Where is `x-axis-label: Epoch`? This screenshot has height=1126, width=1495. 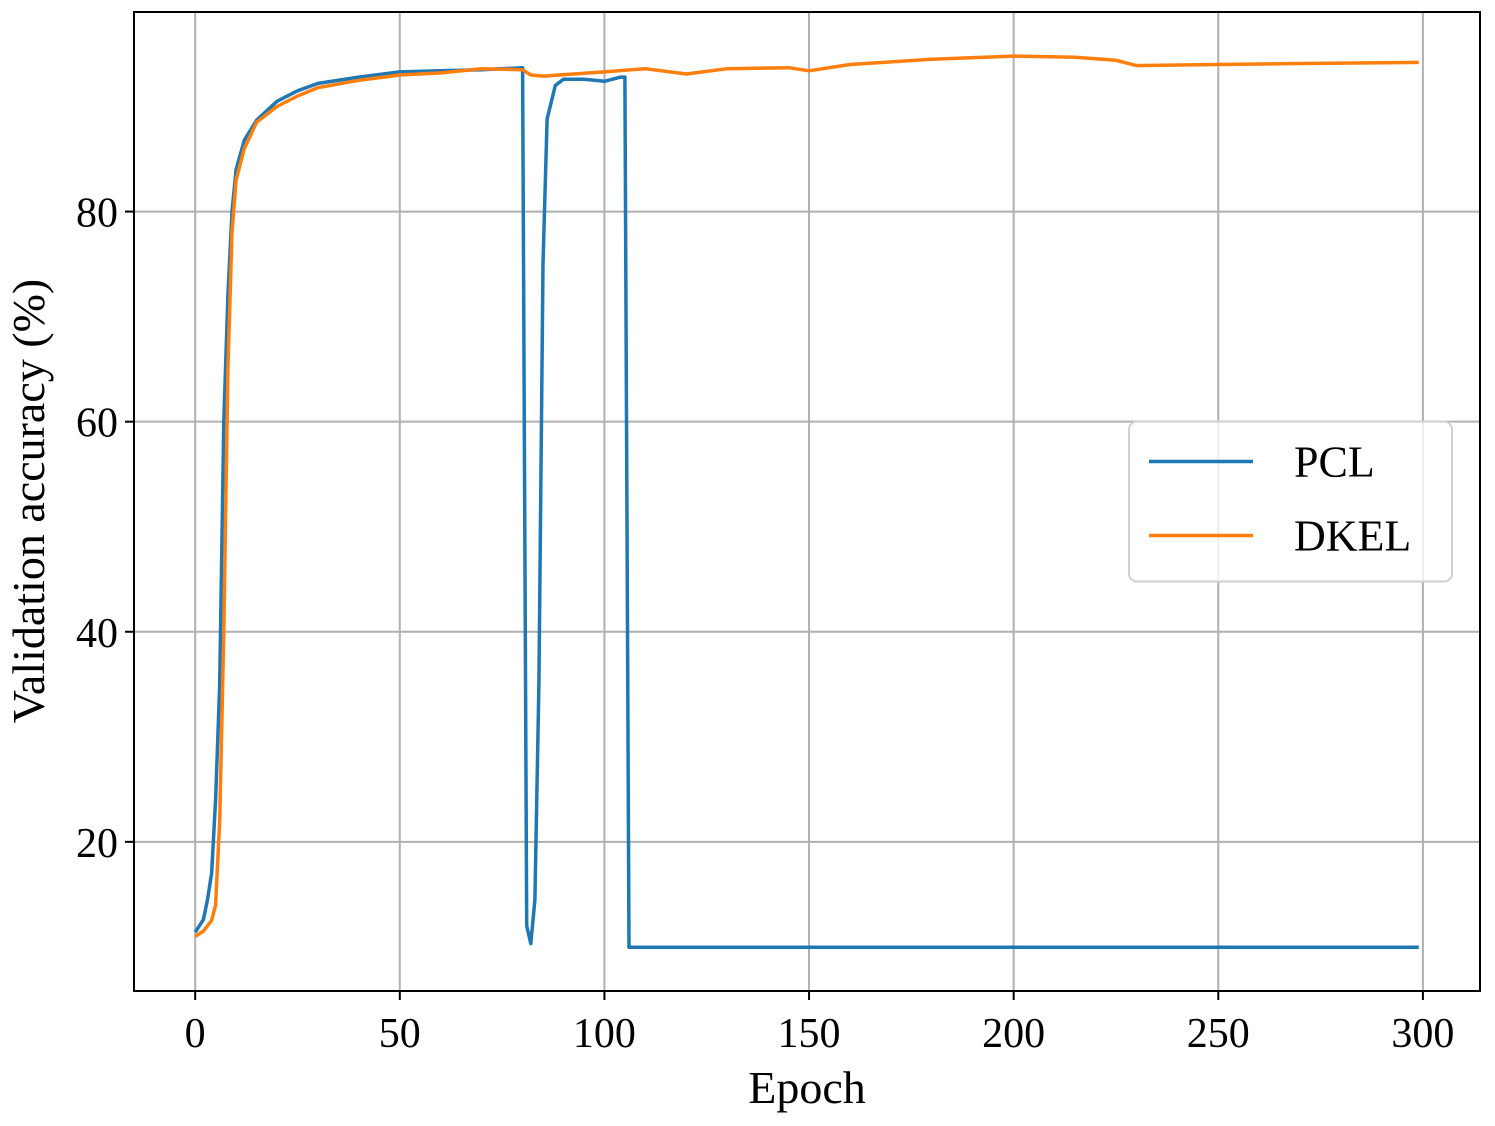
x-axis-label: Epoch is located at coordinates (807, 1087).